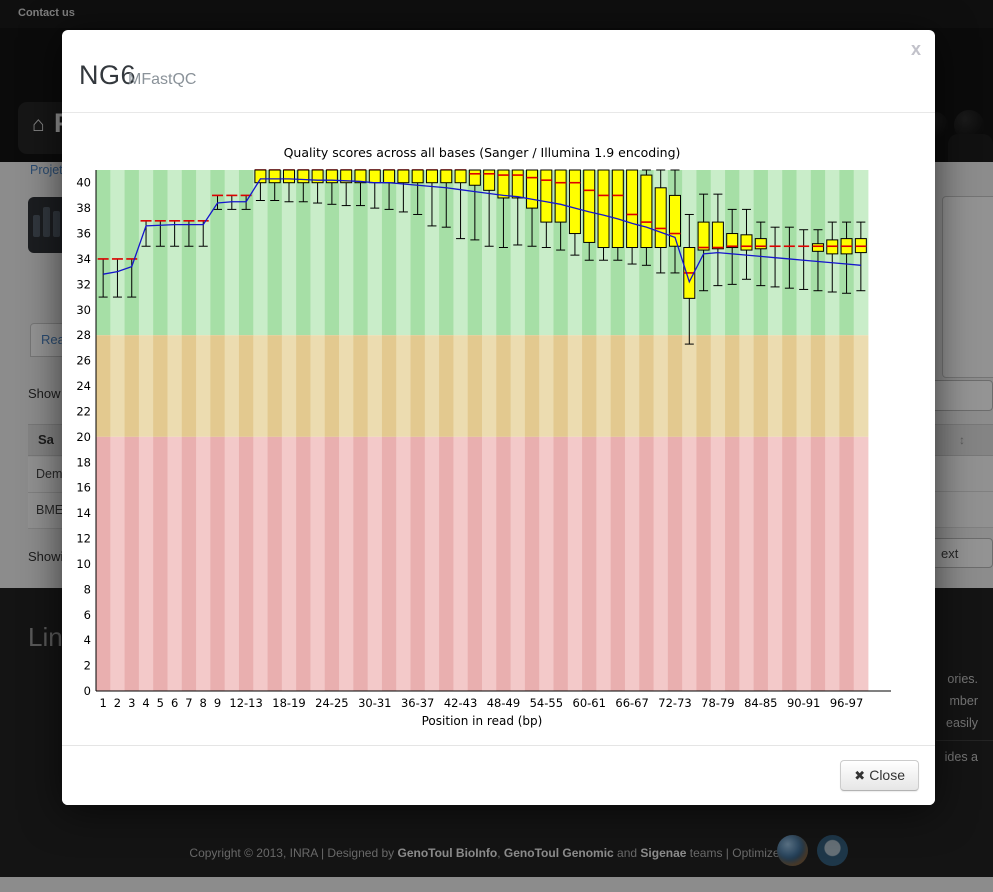 The image size is (993, 892). What do you see at coordinates (38, 124) in the screenshot?
I see `home-icon: ⌂` at bounding box center [38, 124].